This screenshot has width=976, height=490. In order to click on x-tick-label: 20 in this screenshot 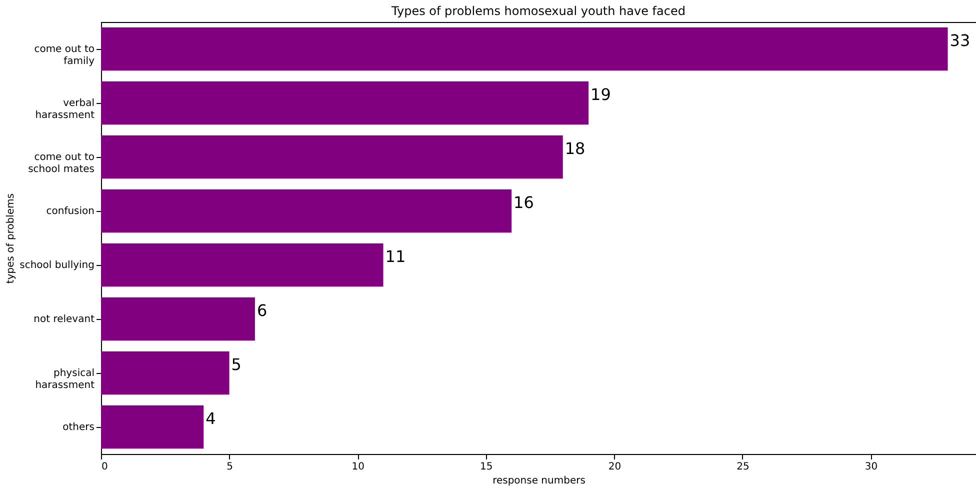, I will do `click(615, 467)`.